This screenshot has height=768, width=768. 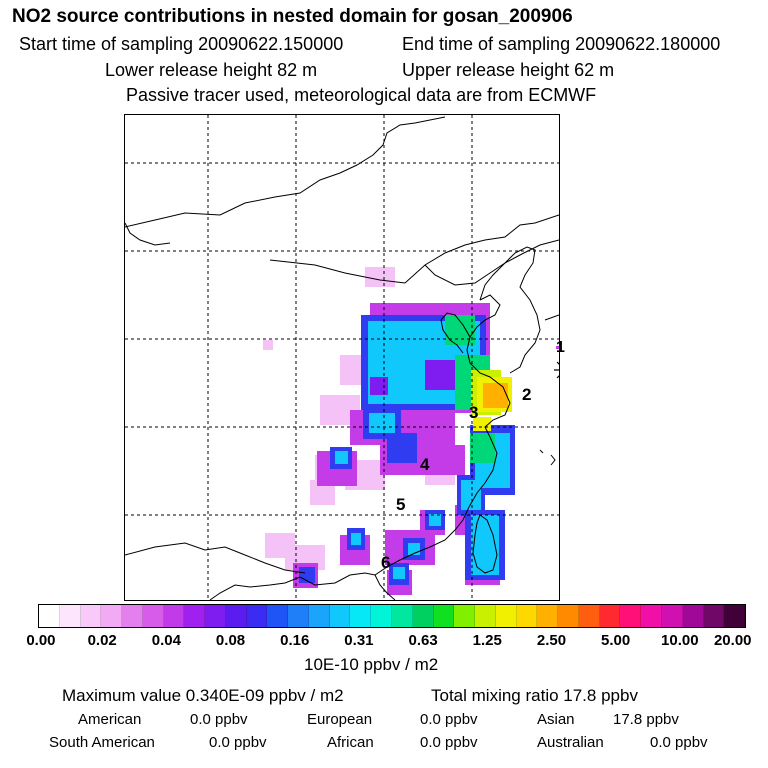 I want to click on max-value-text: Maximum value 0.340E-09 ppbv / m2, so click(x=203, y=695).